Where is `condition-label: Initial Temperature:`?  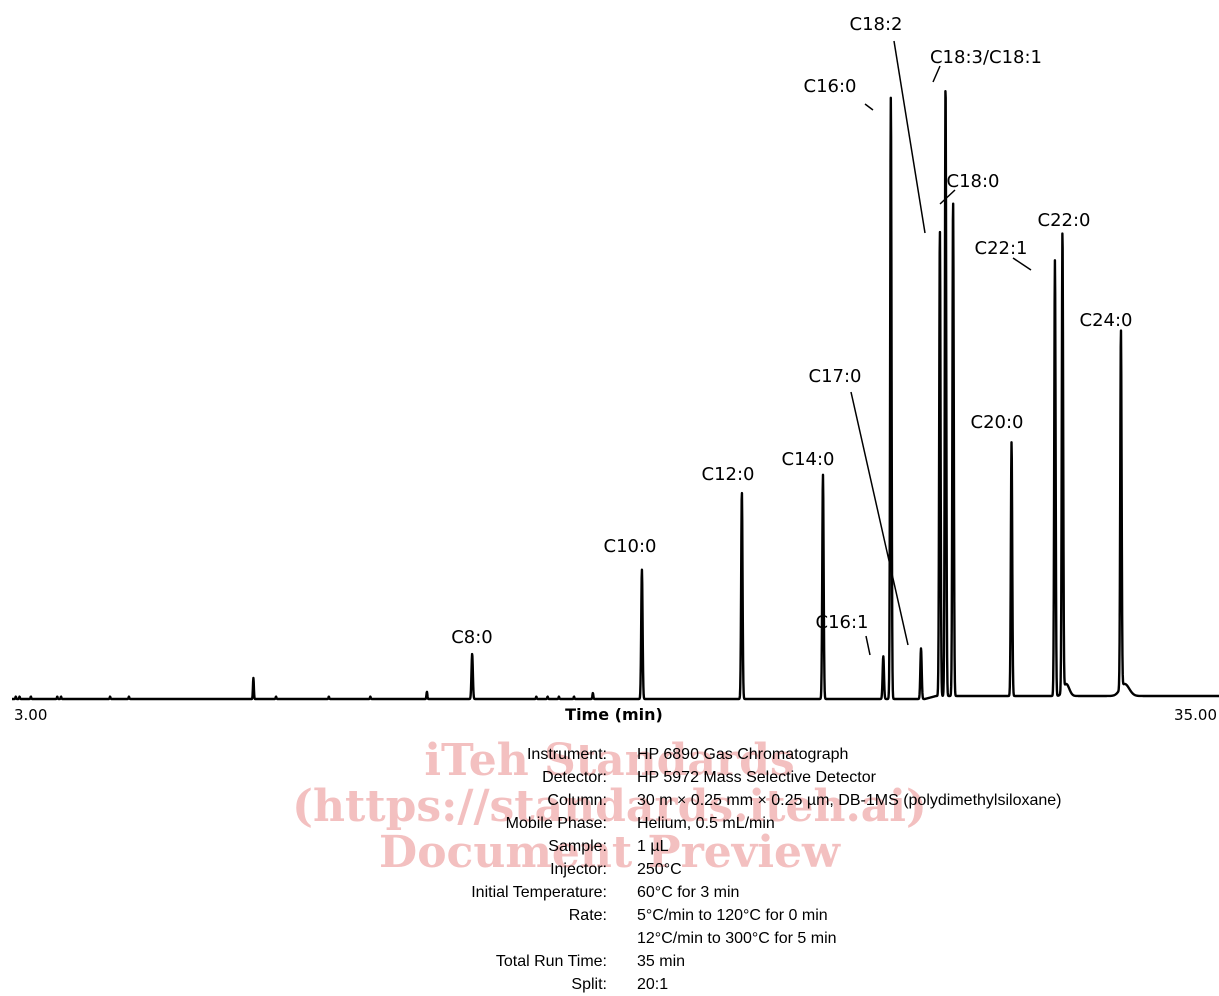
condition-label: Initial Temperature: is located at coordinates (539, 892).